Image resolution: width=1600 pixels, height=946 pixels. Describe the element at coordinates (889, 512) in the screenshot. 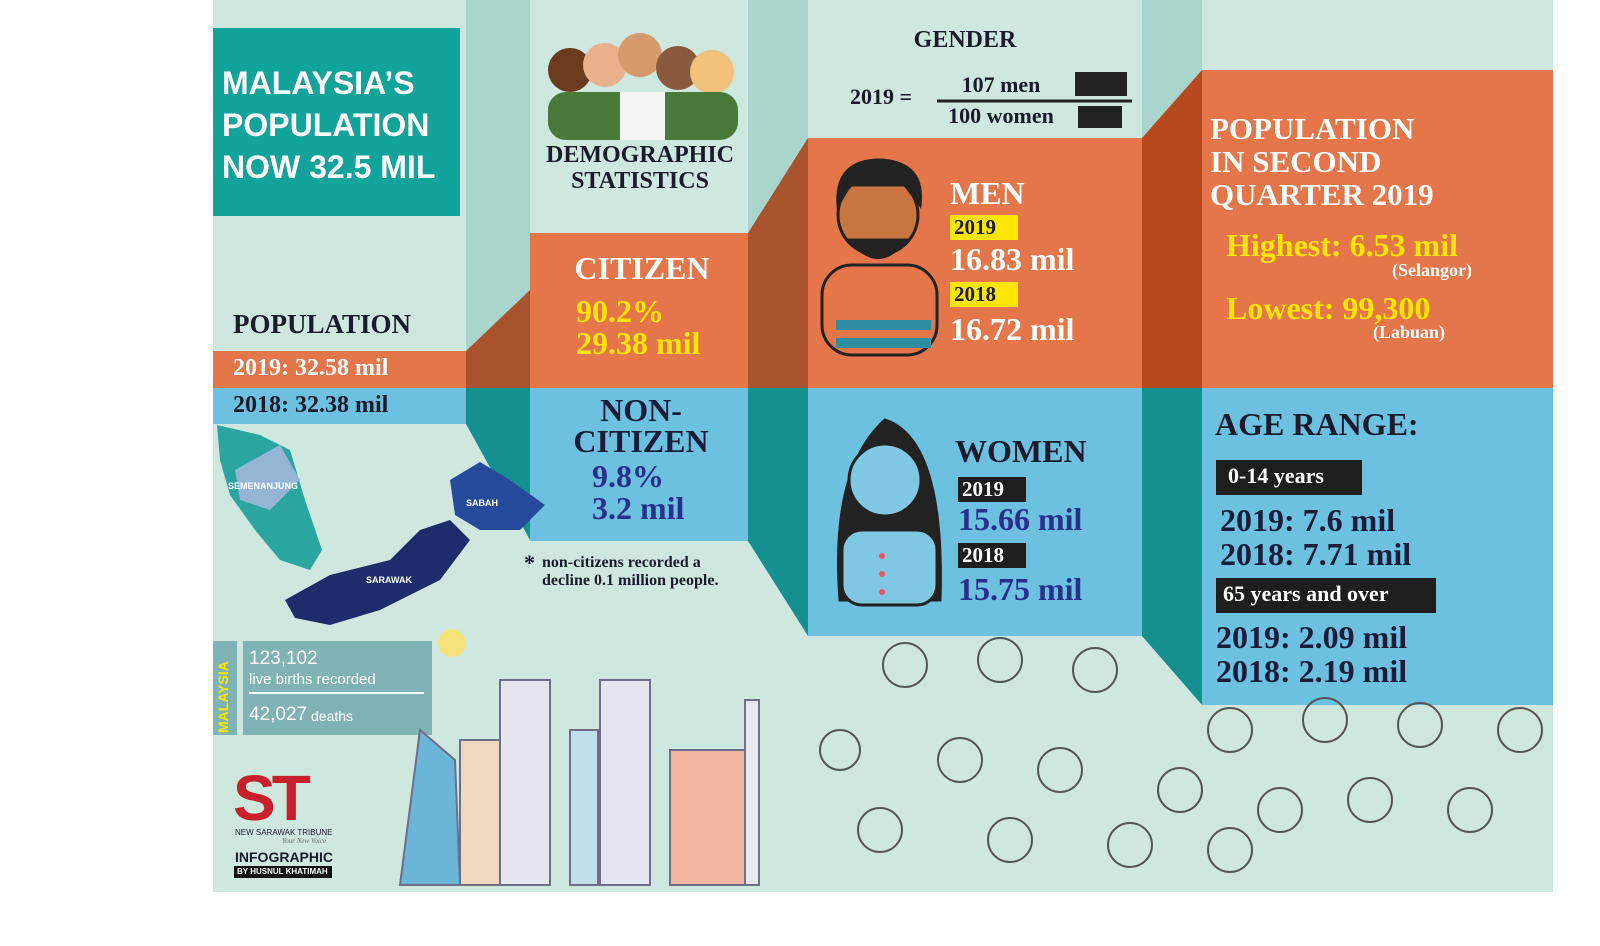

I see `woman-illustration` at that location.